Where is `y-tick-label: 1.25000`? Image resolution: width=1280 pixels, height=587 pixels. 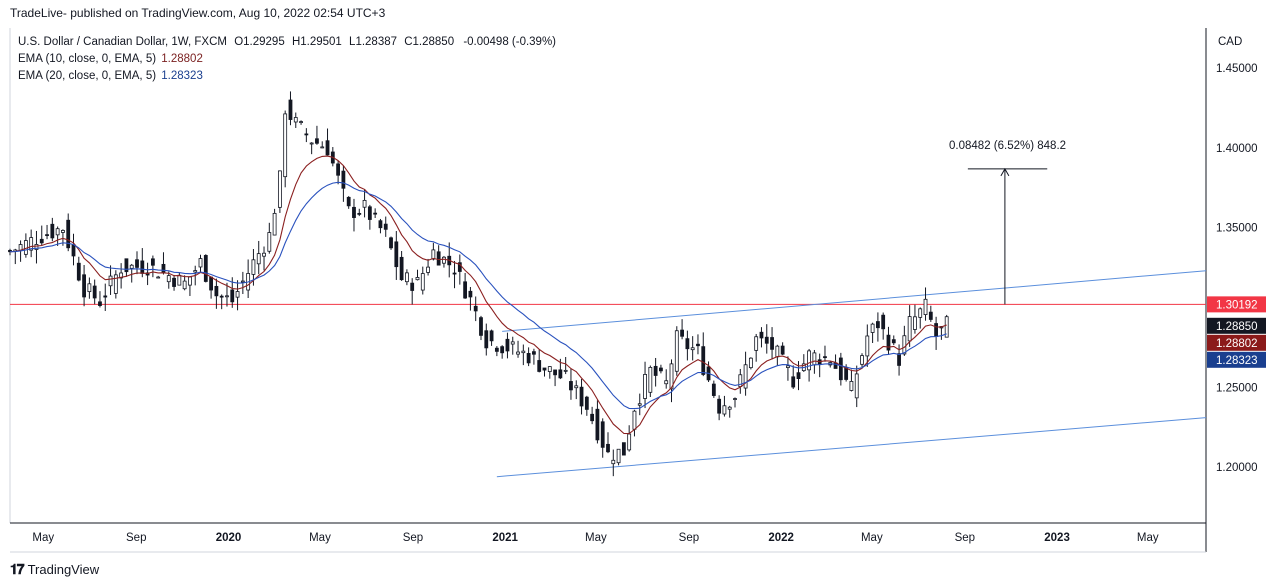
y-tick-label: 1.25000 is located at coordinates (1237, 388).